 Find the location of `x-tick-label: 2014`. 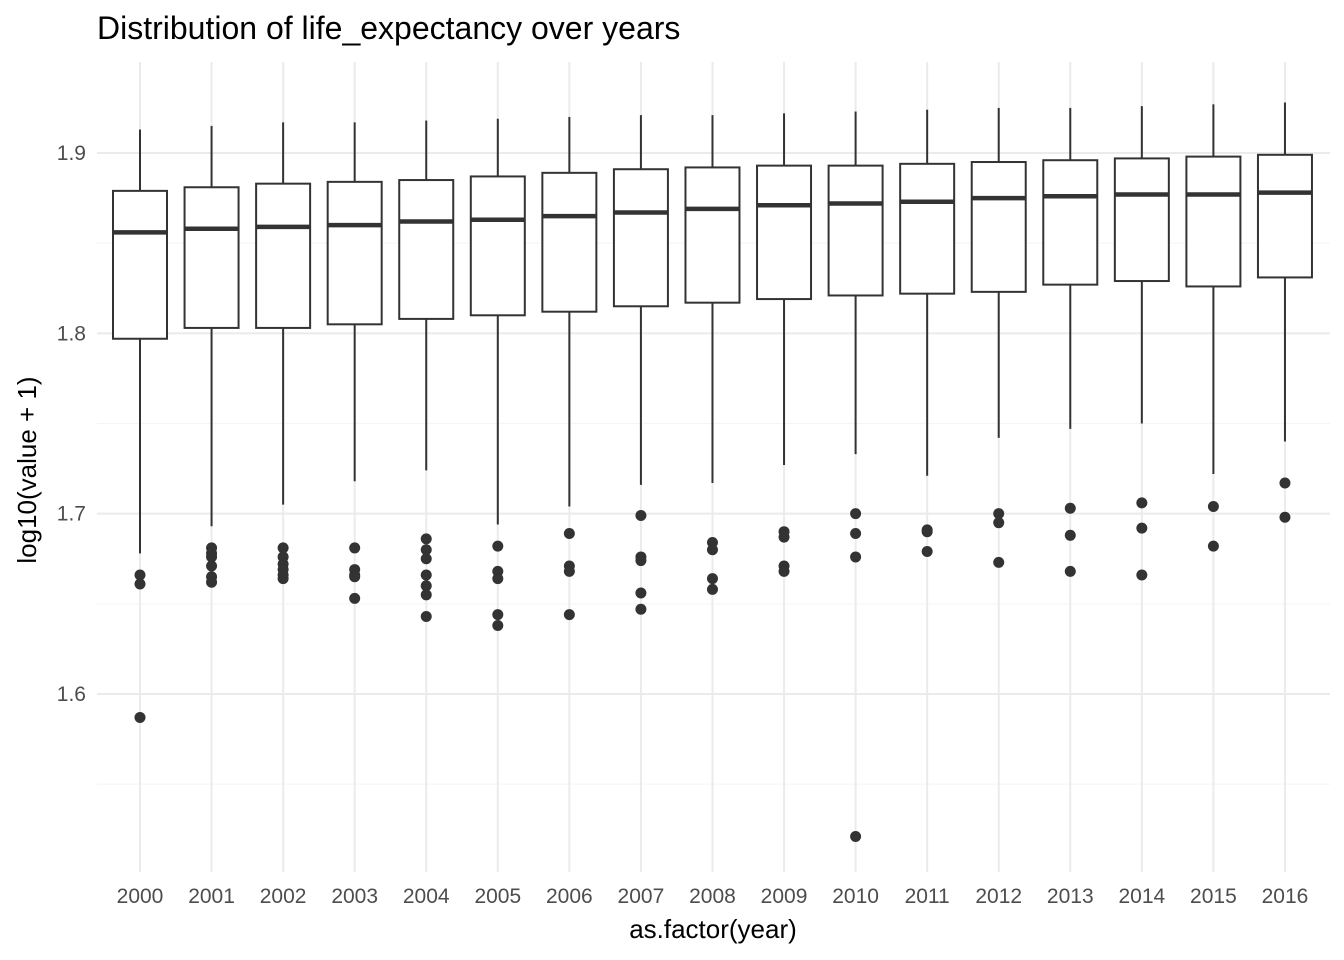

x-tick-label: 2014 is located at coordinates (1141, 896).